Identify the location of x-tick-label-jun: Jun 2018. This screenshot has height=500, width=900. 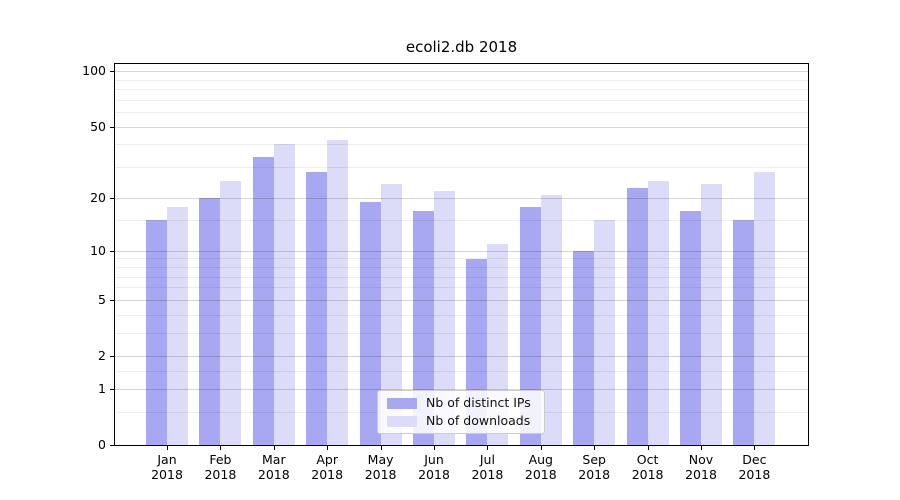
(434, 467).